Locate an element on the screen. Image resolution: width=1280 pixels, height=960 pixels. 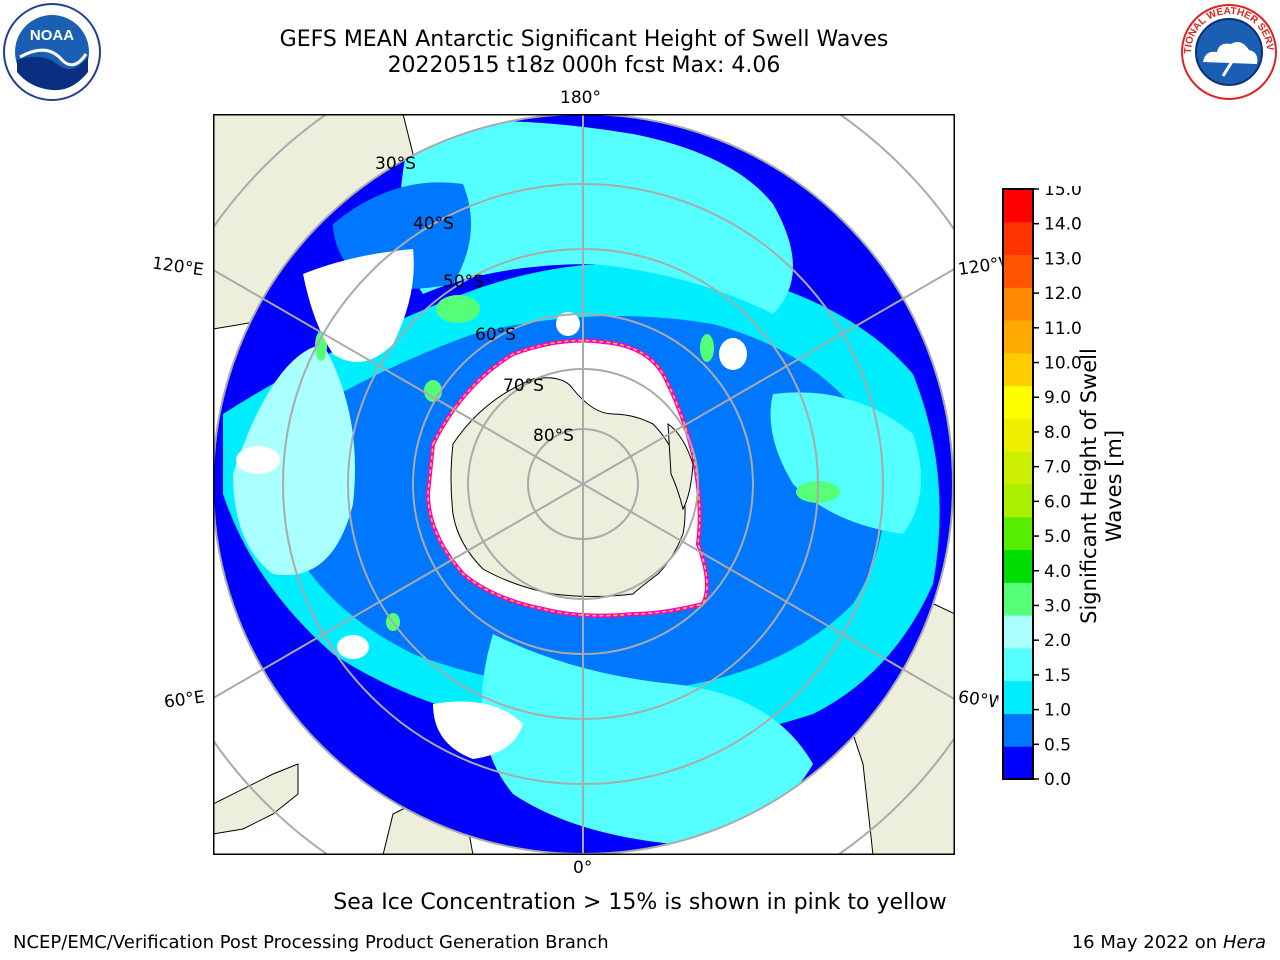
colorbar-tick-label: 2.0 is located at coordinates (1057, 641).